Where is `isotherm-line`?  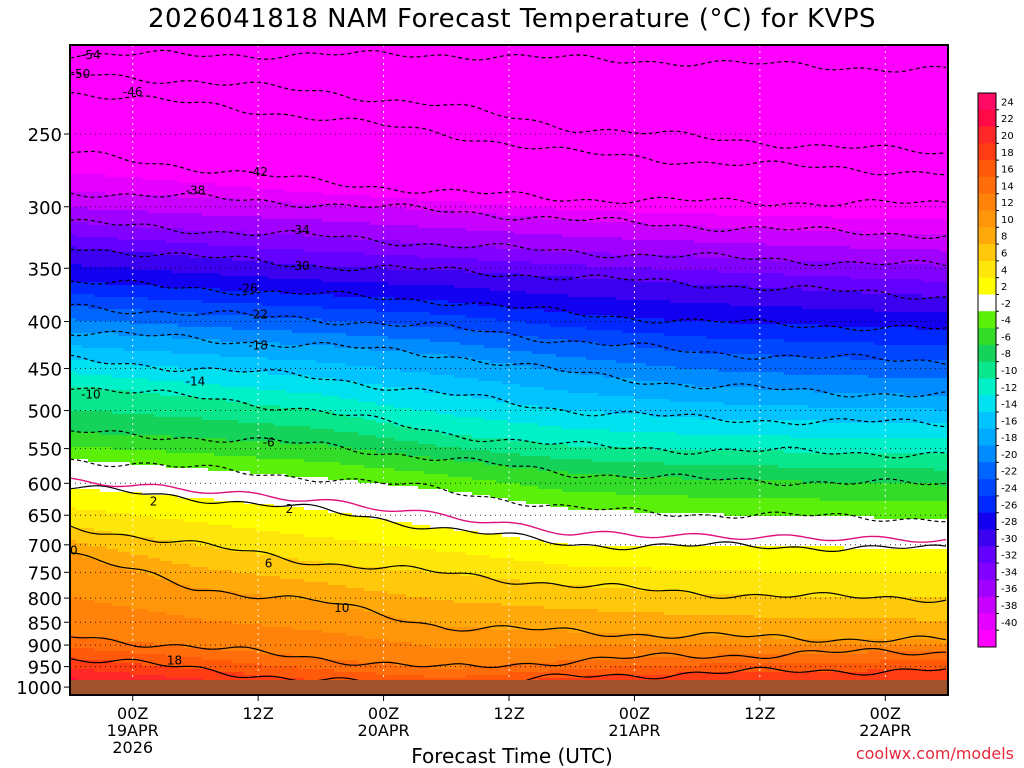
isotherm-line is located at coordinates (508, 423).